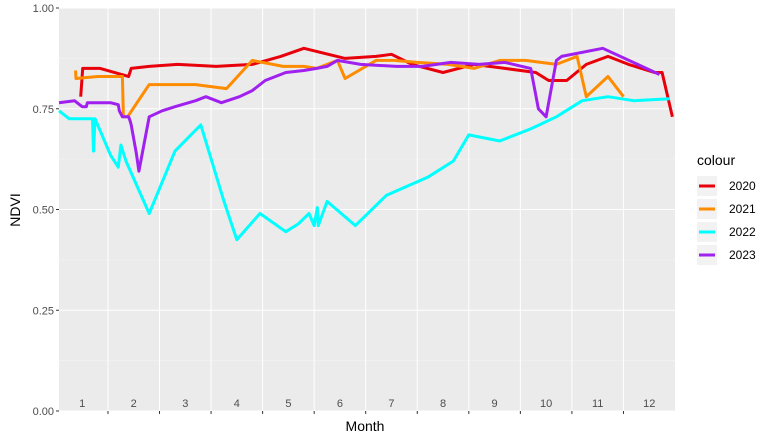 This screenshot has width=773, height=442. I want to click on y-tick-label: 0.50, so click(43, 211).